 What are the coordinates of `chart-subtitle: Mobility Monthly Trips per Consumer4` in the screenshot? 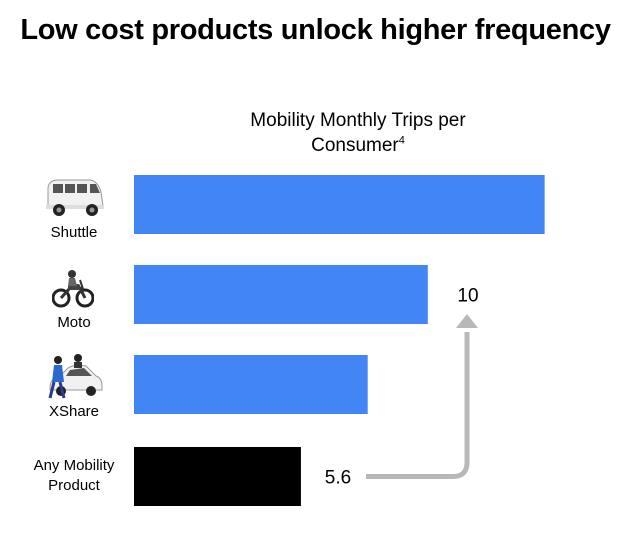 It's located at (358, 133).